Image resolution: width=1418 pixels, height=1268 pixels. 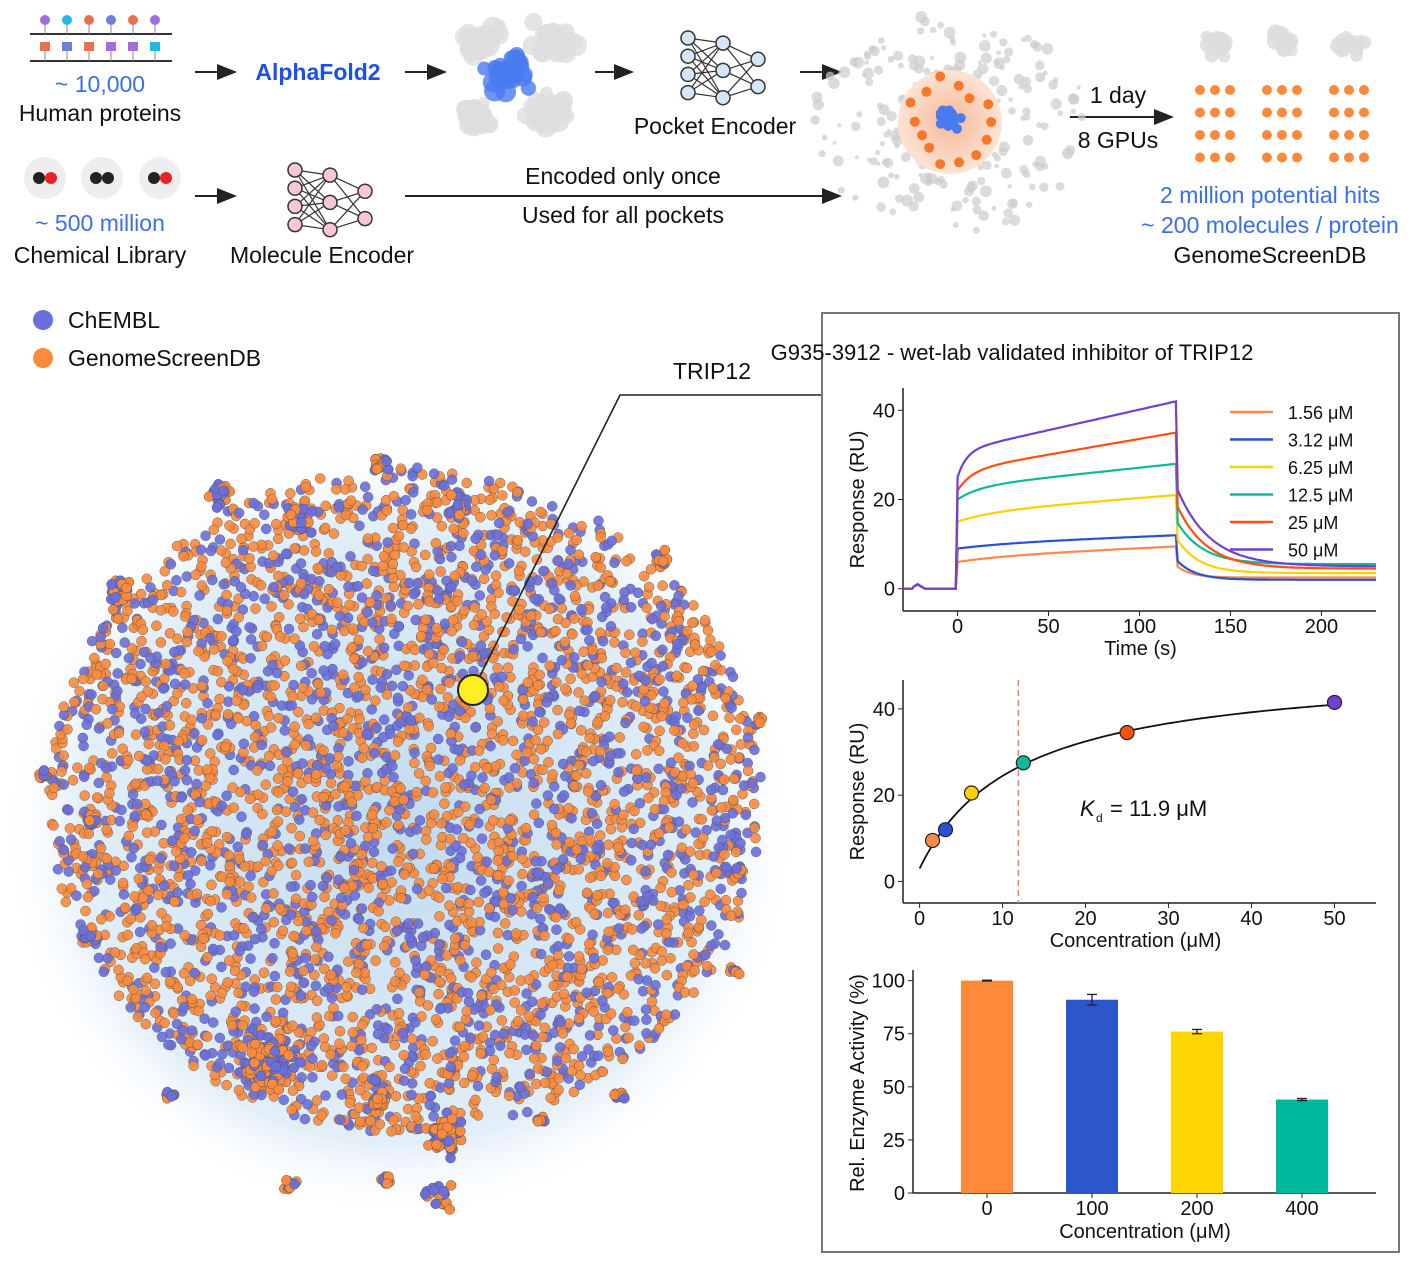 What do you see at coordinates (948, 122) in the screenshot?
I see `pocket-embedding-icon` at bounding box center [948, 122].